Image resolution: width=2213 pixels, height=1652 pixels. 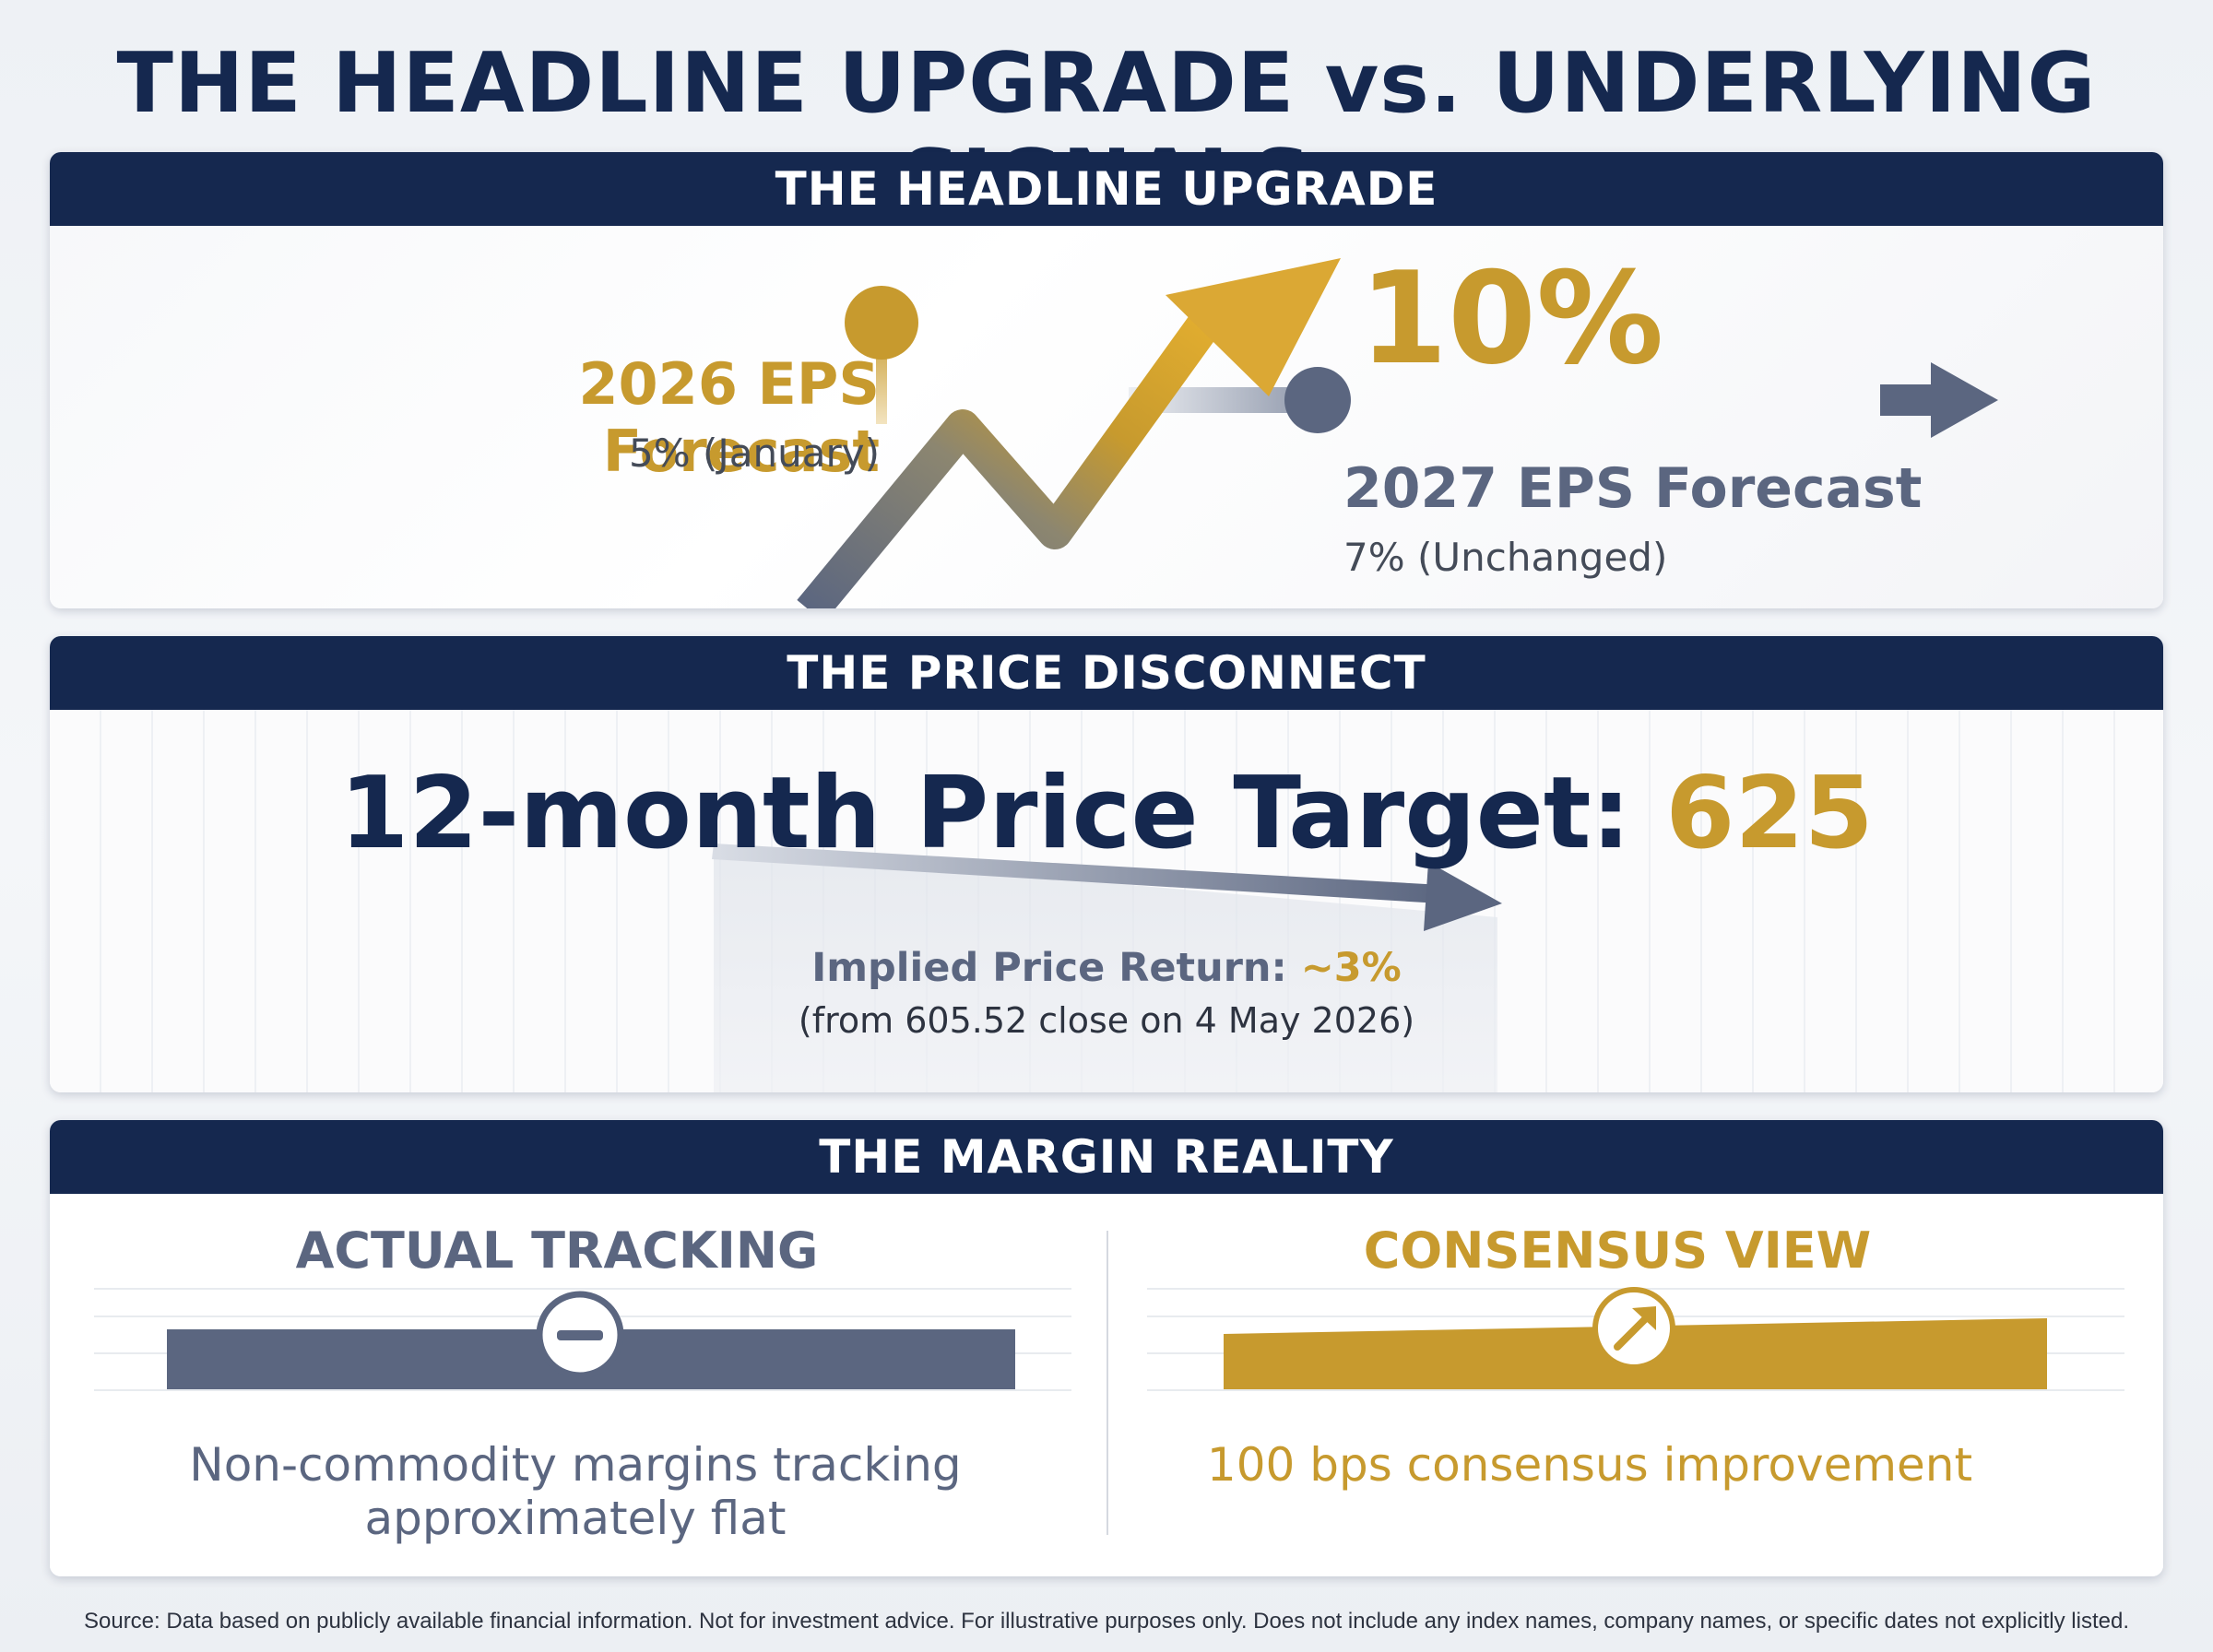 I want to click on forecast-2027-label: 2027 EPS Forecast, so click(x=1633, y=488).